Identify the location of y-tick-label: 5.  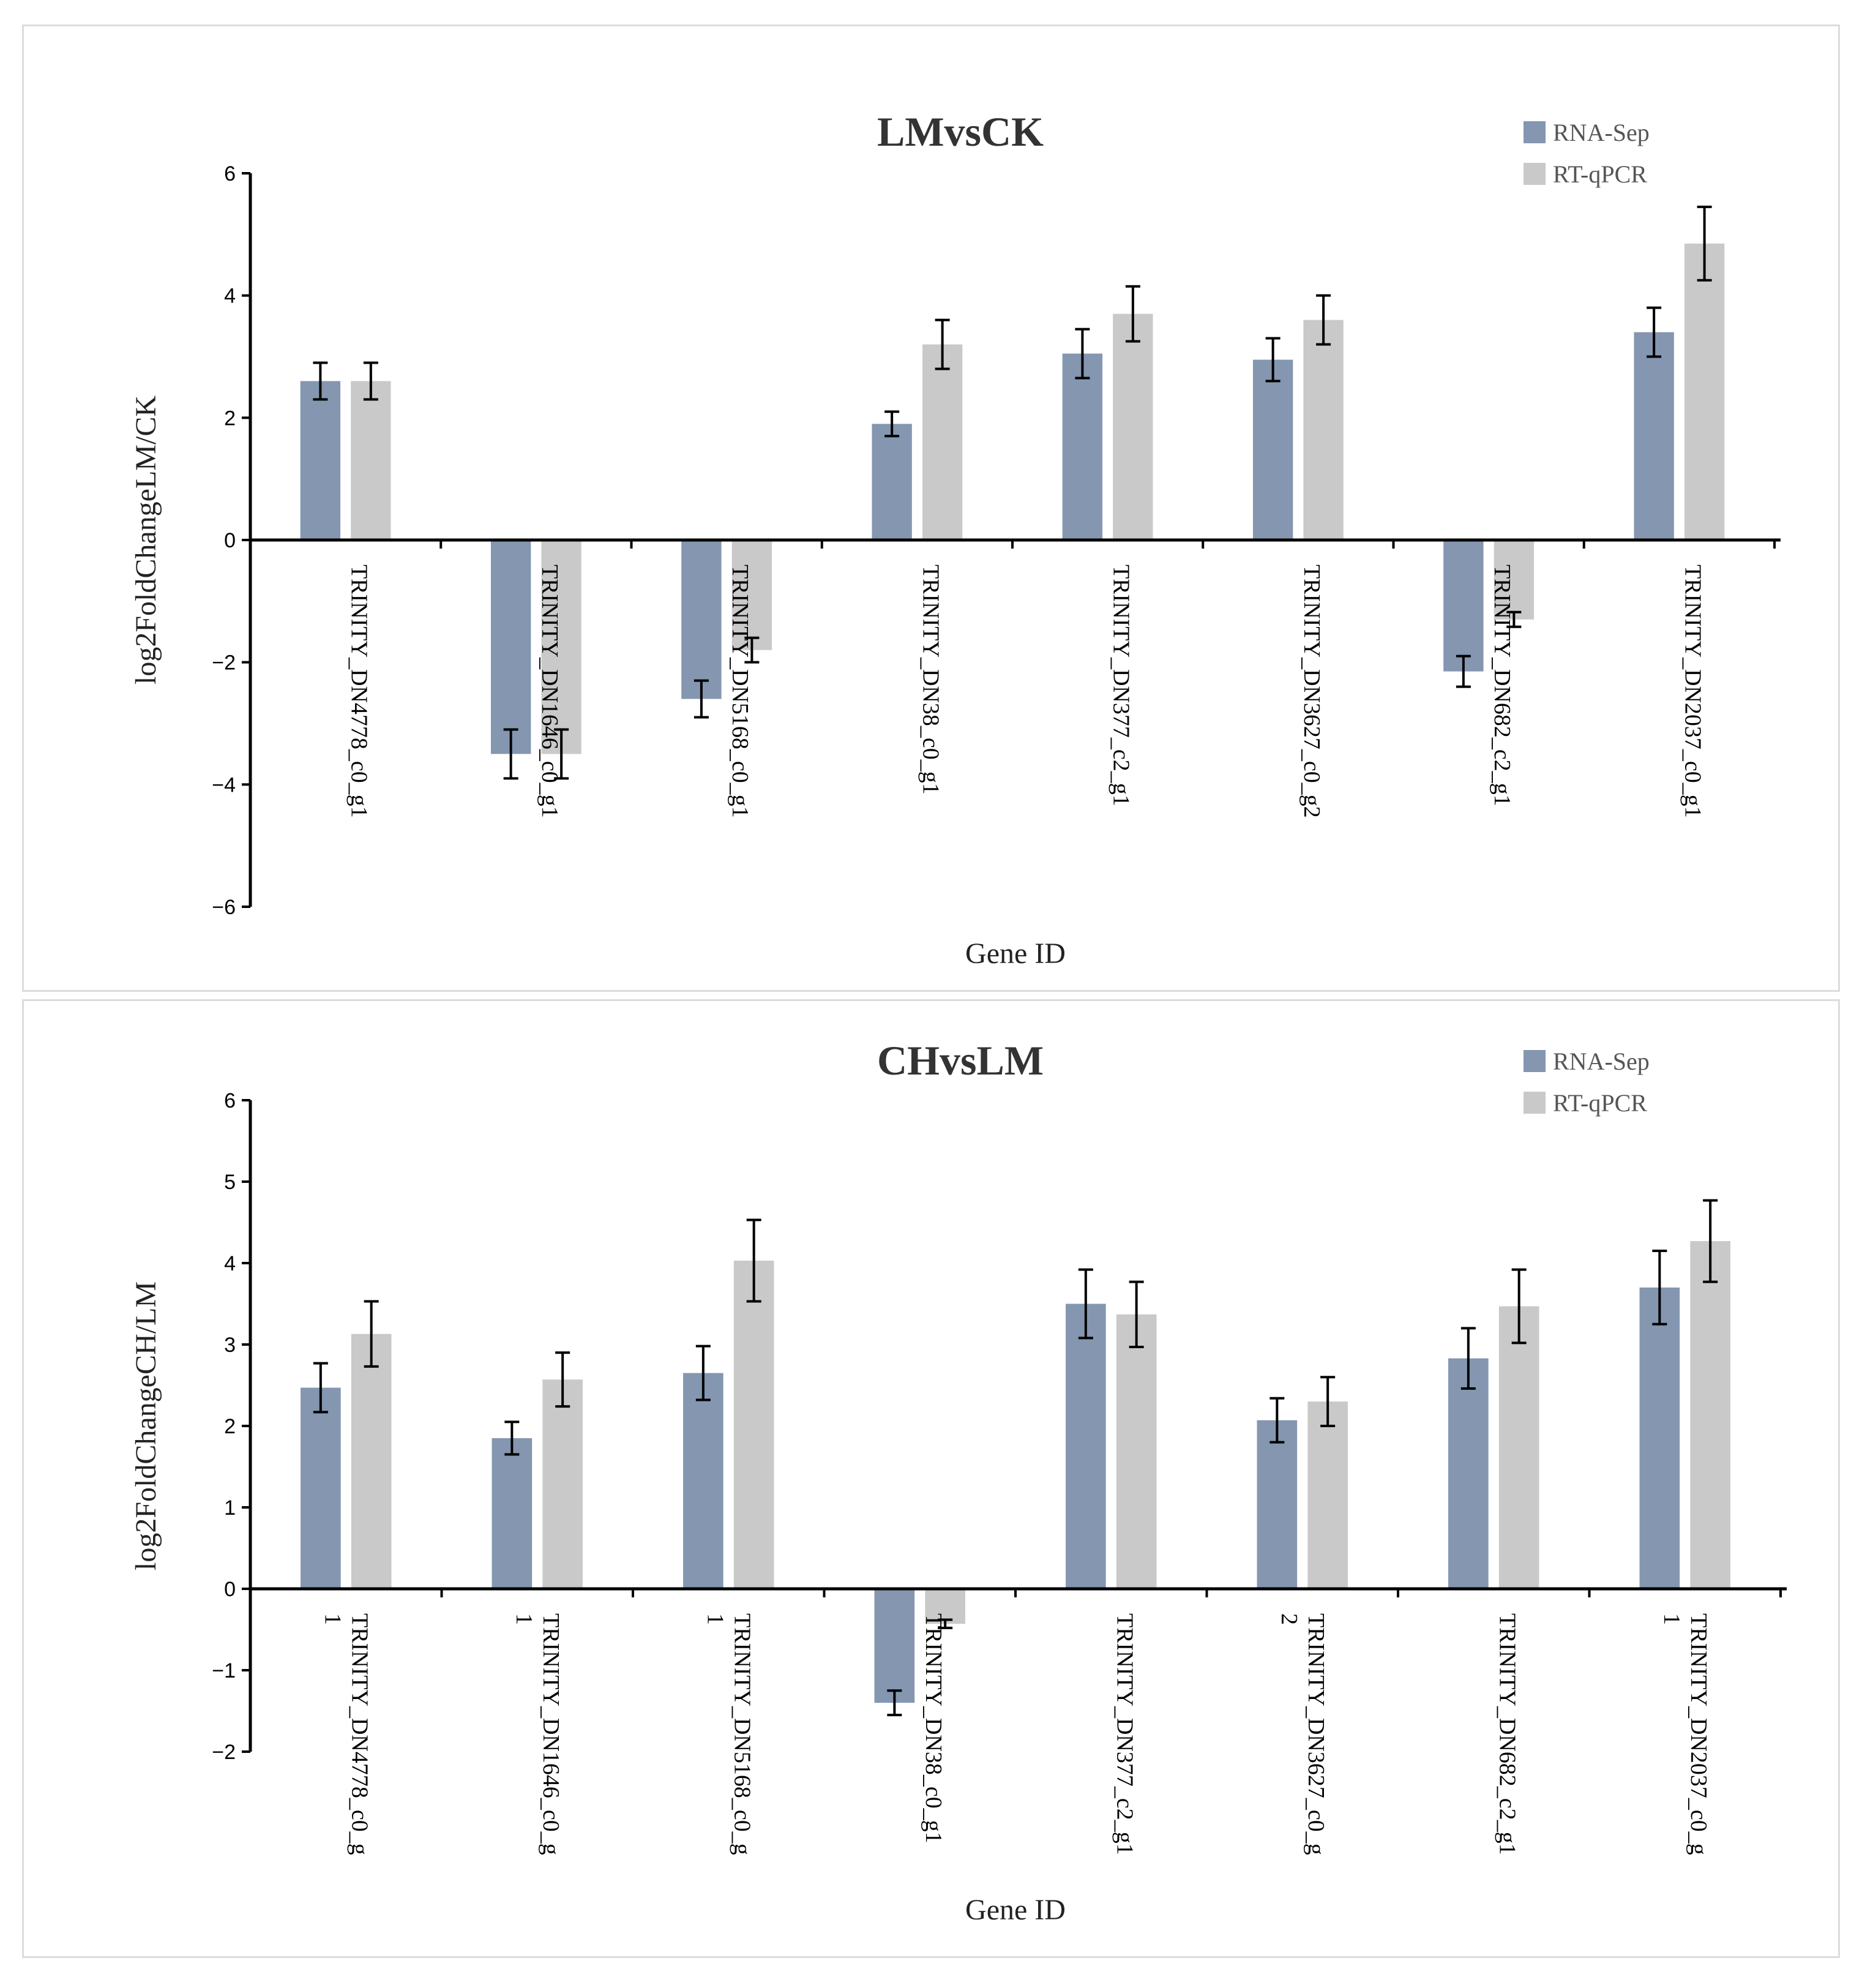
(230, 1182).